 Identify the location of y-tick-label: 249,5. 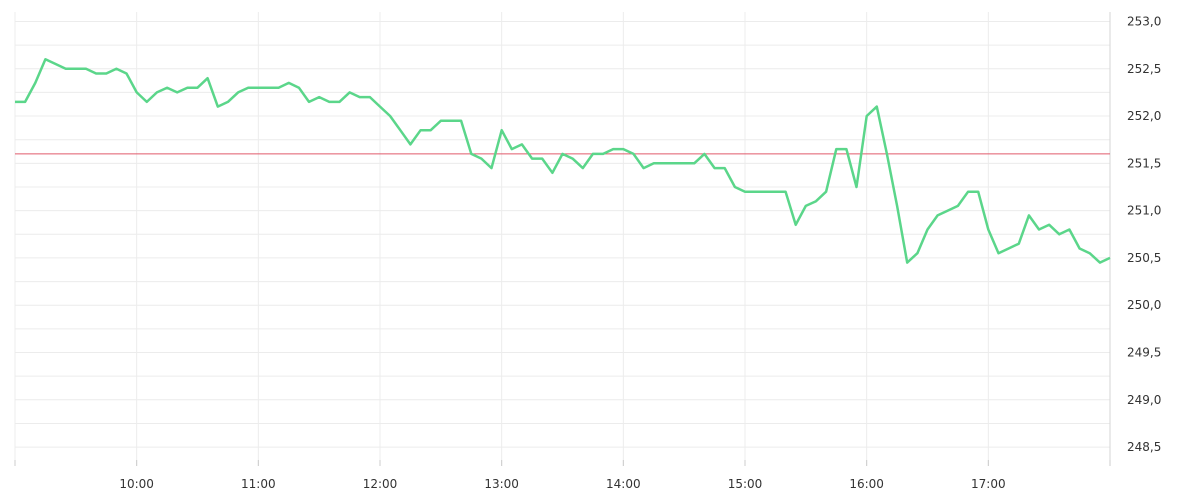
(1144, 353).